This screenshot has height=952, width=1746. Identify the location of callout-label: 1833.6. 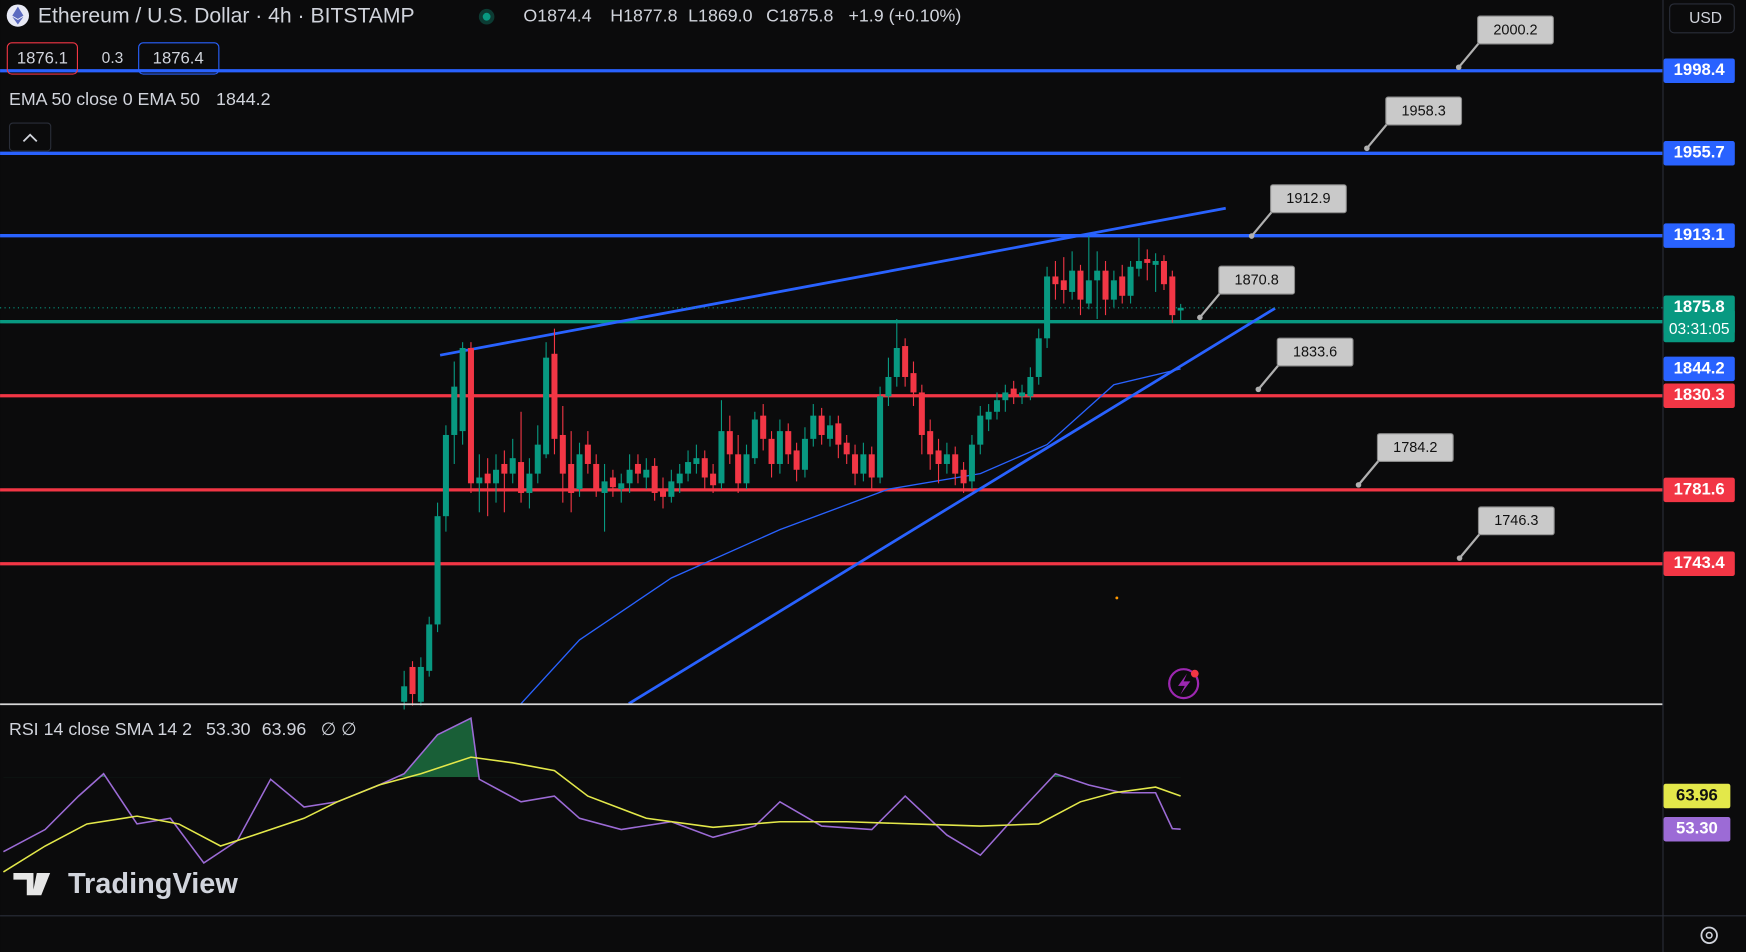
(1315, 352).